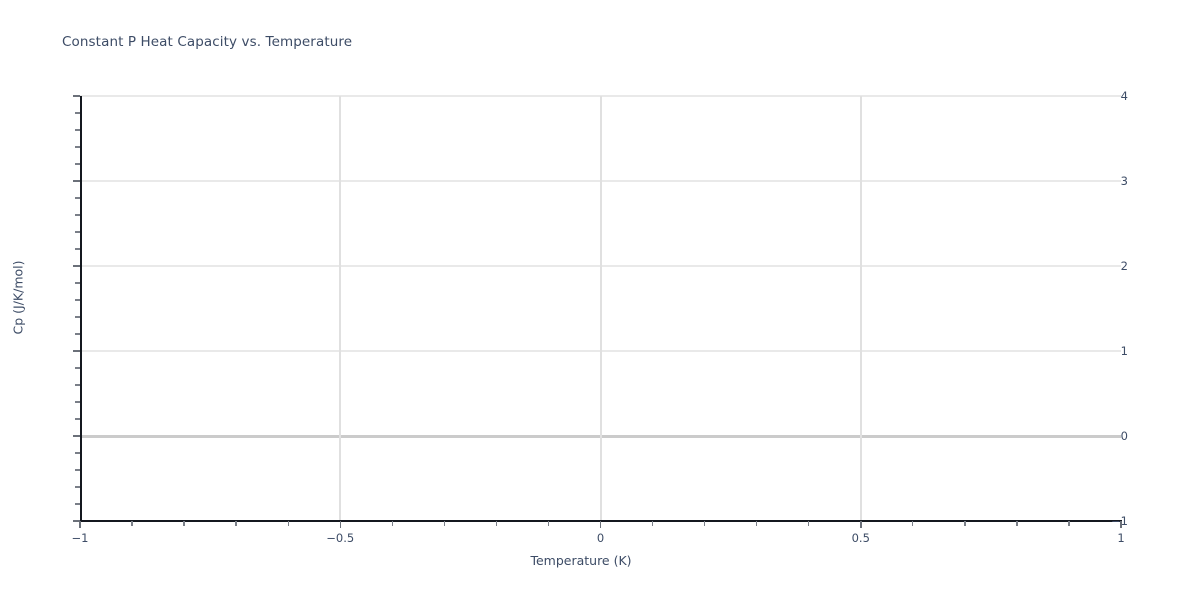  I want to click on x-axis-label: Temperature (K), so click(600, 560).